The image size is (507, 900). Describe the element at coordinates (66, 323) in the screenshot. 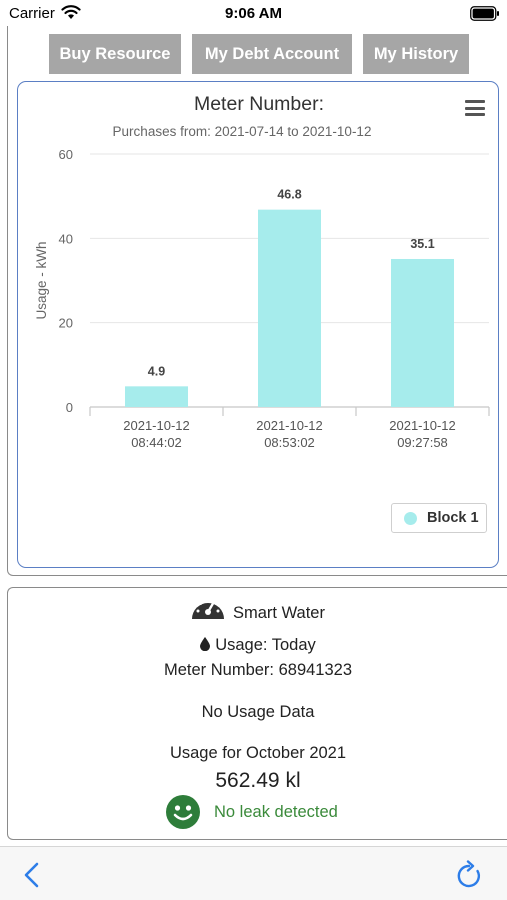

I see `y-tick-label: 20` at that location.